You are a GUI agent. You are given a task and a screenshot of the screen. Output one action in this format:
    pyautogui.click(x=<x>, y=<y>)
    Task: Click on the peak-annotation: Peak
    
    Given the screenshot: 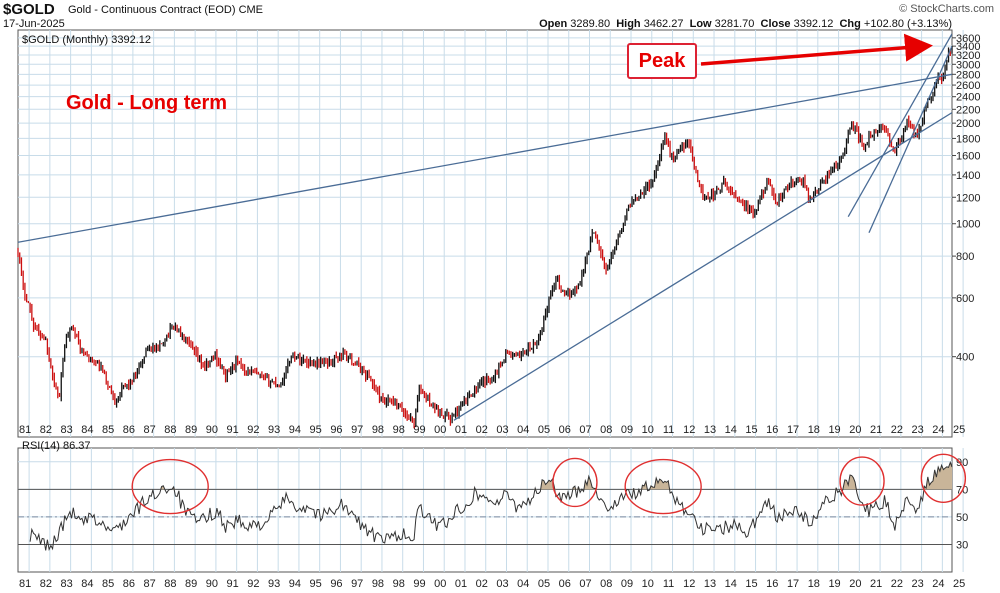 What is the action you would take?
    pyautogui.click(x=662, y=61)
    